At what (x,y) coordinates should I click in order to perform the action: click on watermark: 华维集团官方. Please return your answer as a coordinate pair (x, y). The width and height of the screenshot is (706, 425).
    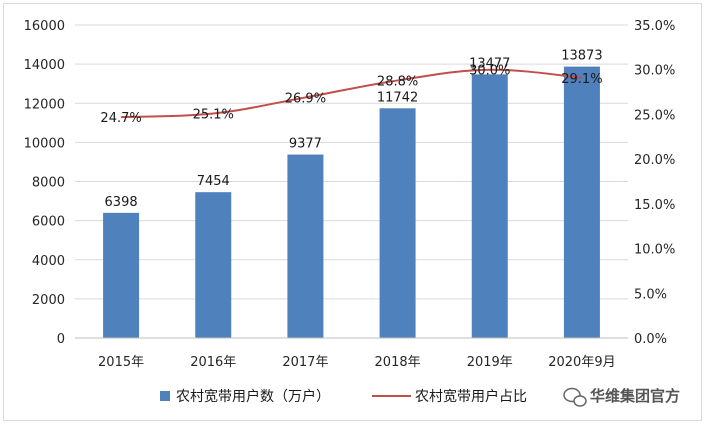
    Looking at the image, I should click on (621, 397).